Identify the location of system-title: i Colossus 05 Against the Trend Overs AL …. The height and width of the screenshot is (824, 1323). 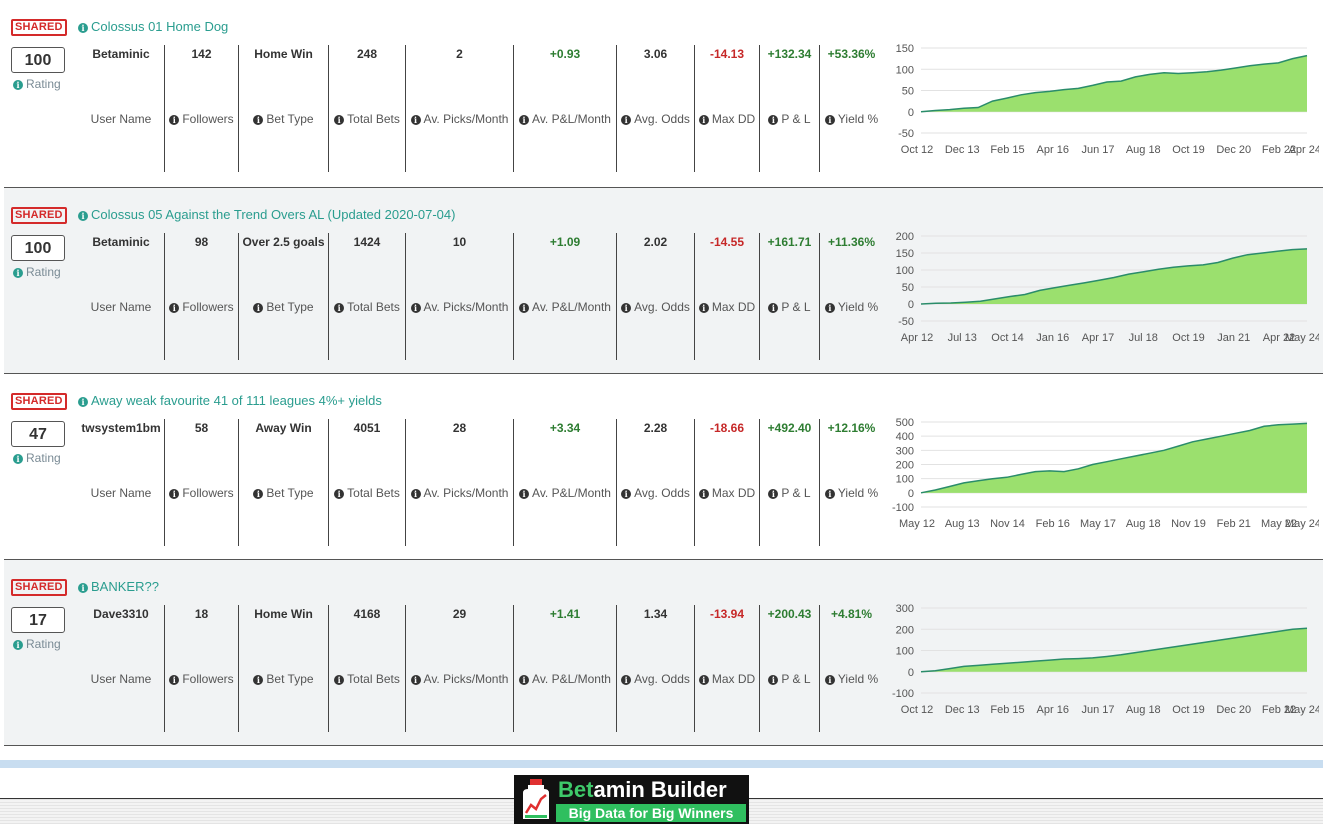
(266, 214).